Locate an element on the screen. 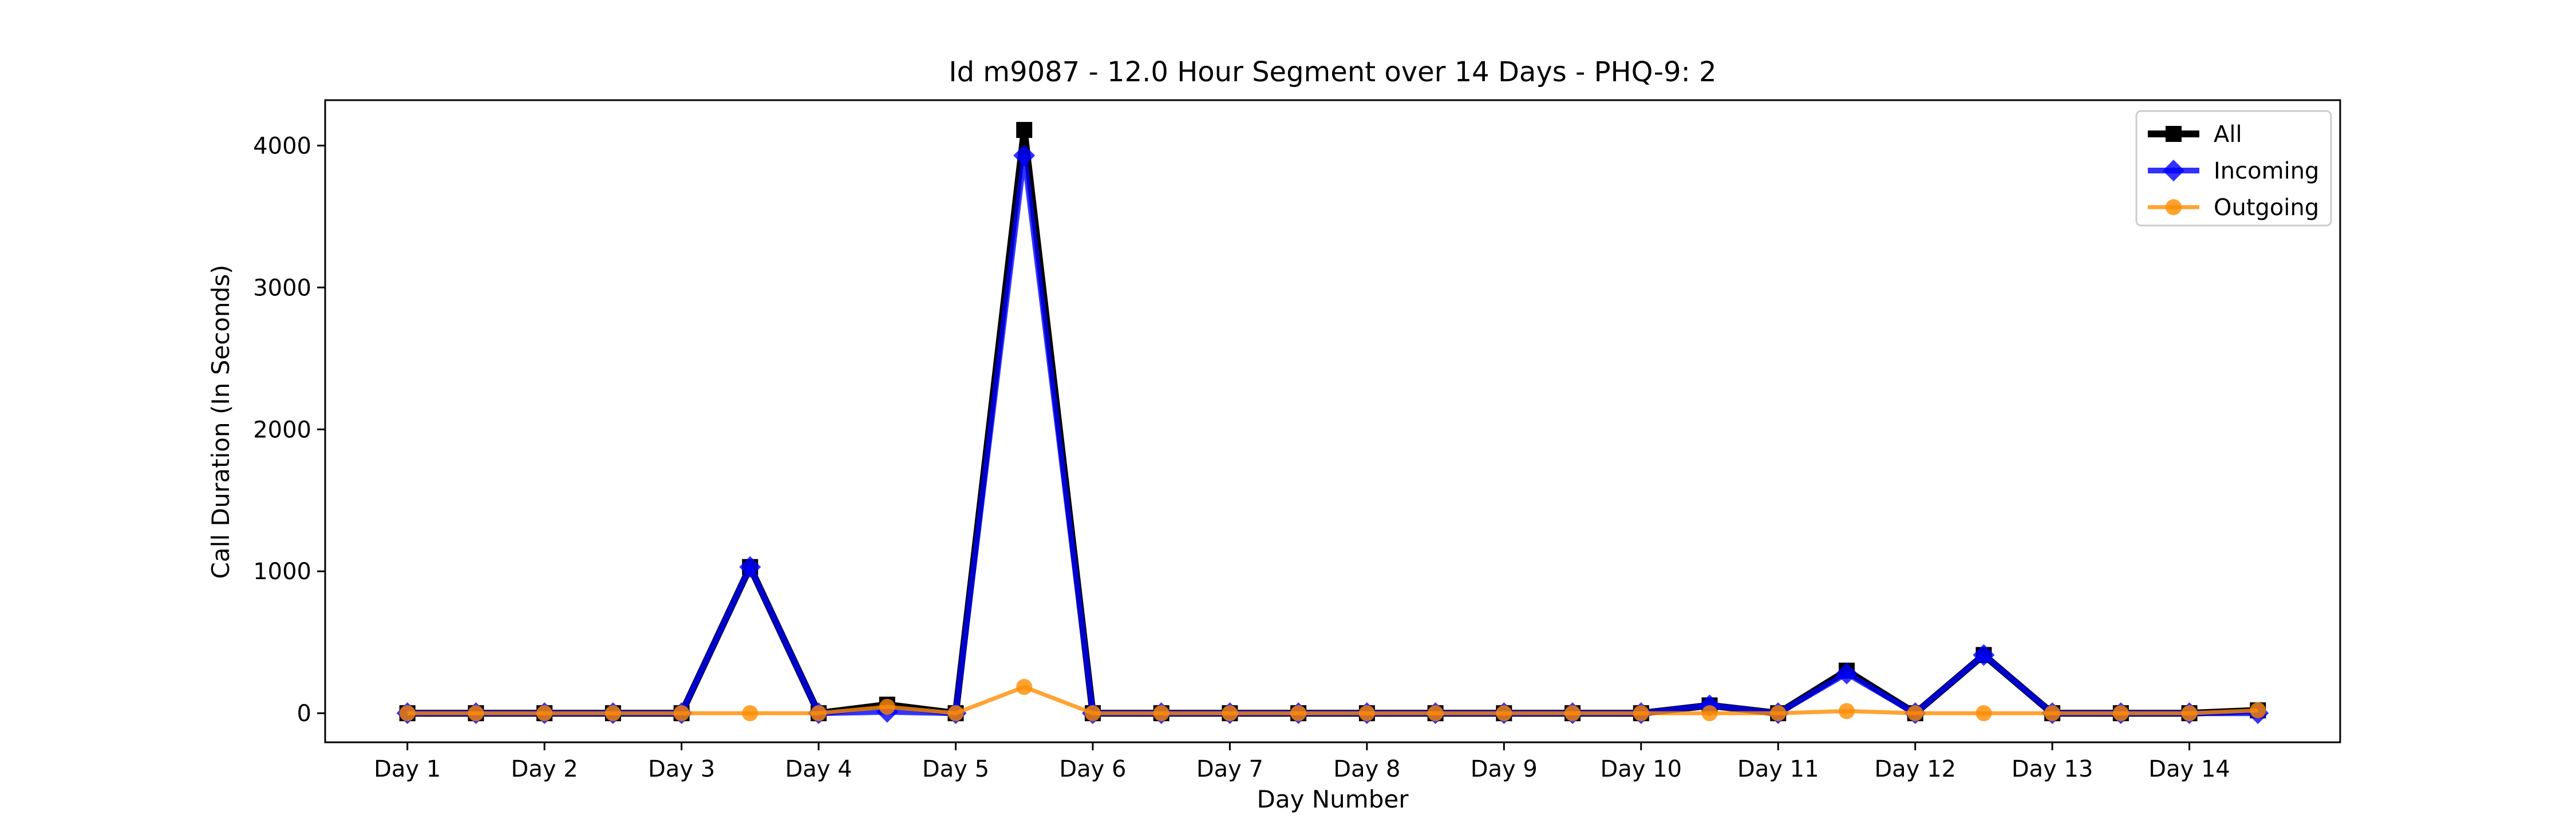  legend-label: Incoming is located at coordinates (2266, 171).